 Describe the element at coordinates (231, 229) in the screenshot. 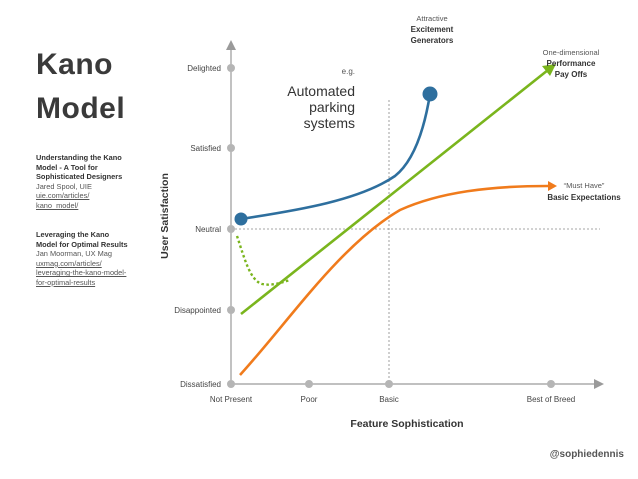

I see `y-tick-dot-neutral` at that location.